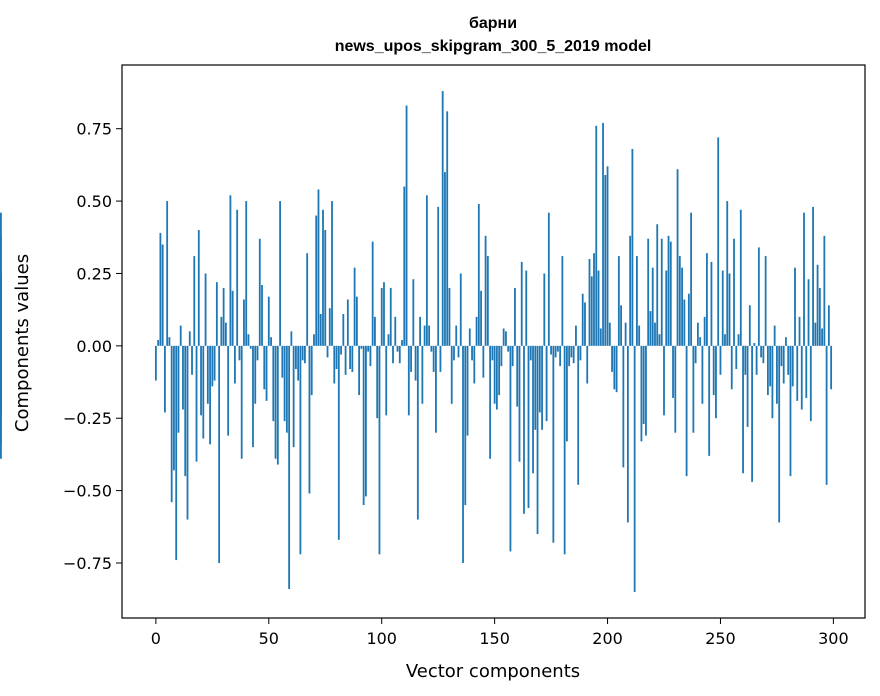 The width and height of the screenshot is (880, 696). I want to click on y-tick-label: −0.75, so click(87, 563).